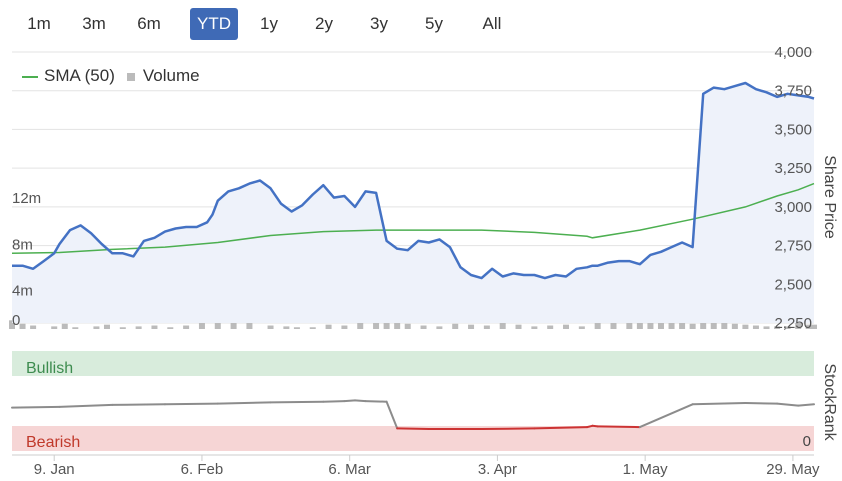  Describe the element at coordinates (829, 402) in the screenshot. I see `stockrank-axis-label: StockRank` at that location.